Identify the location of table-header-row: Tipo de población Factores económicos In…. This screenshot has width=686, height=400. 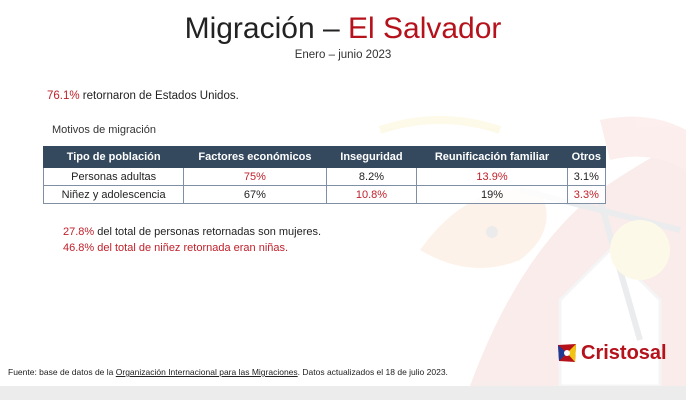
(324, 157).